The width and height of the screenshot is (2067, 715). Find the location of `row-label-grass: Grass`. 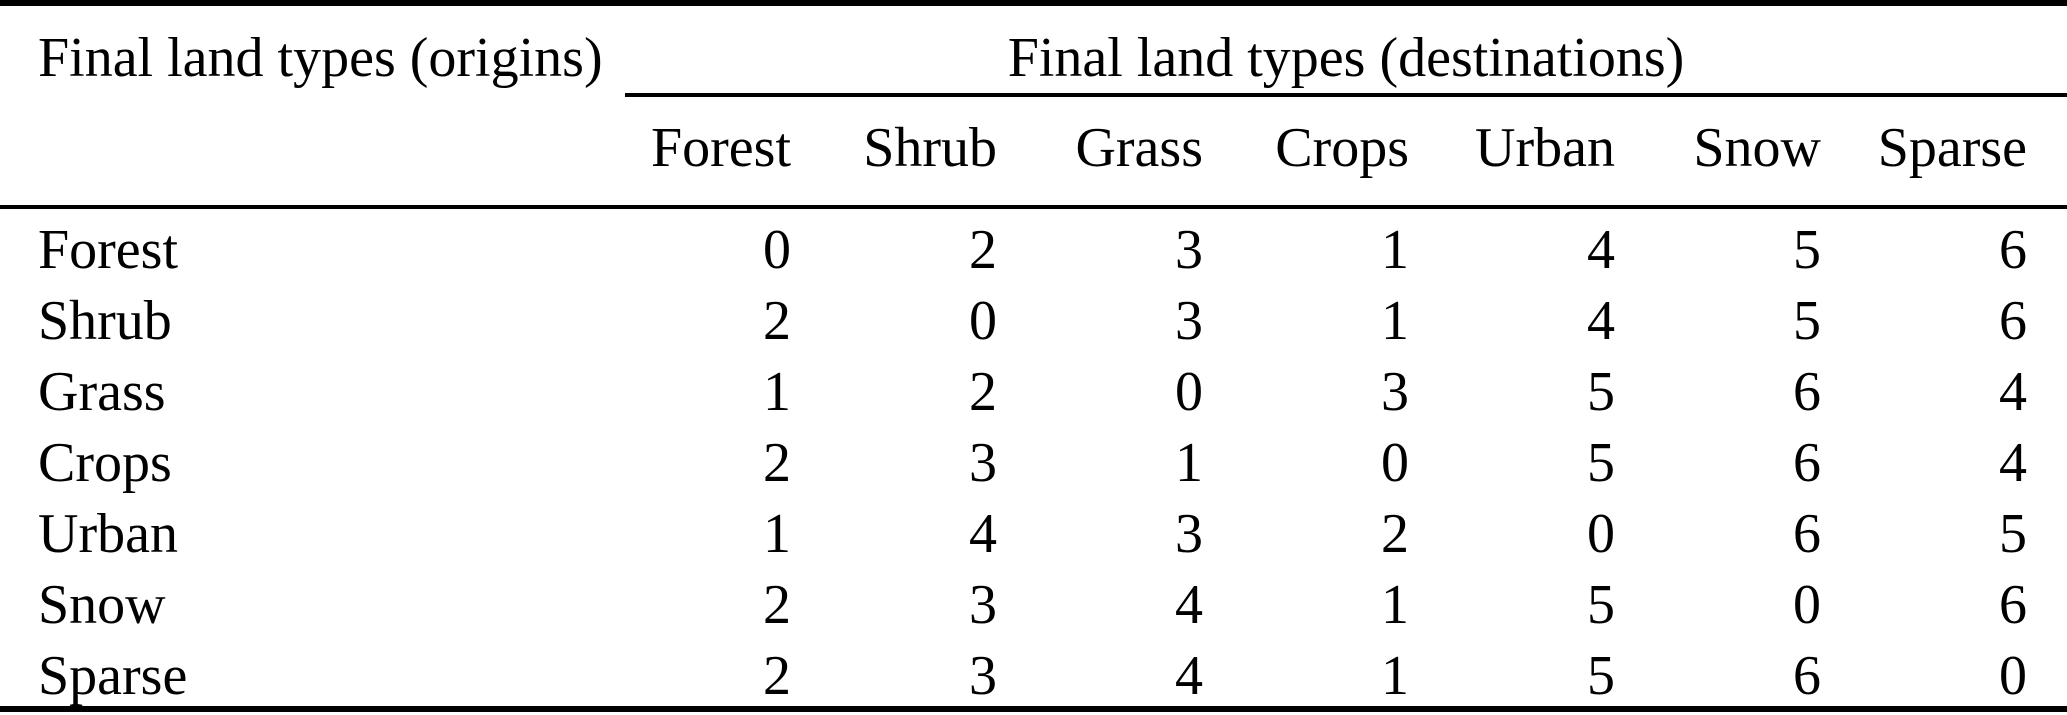

row-label-grass: Grass is located at coordinates (102, 391).